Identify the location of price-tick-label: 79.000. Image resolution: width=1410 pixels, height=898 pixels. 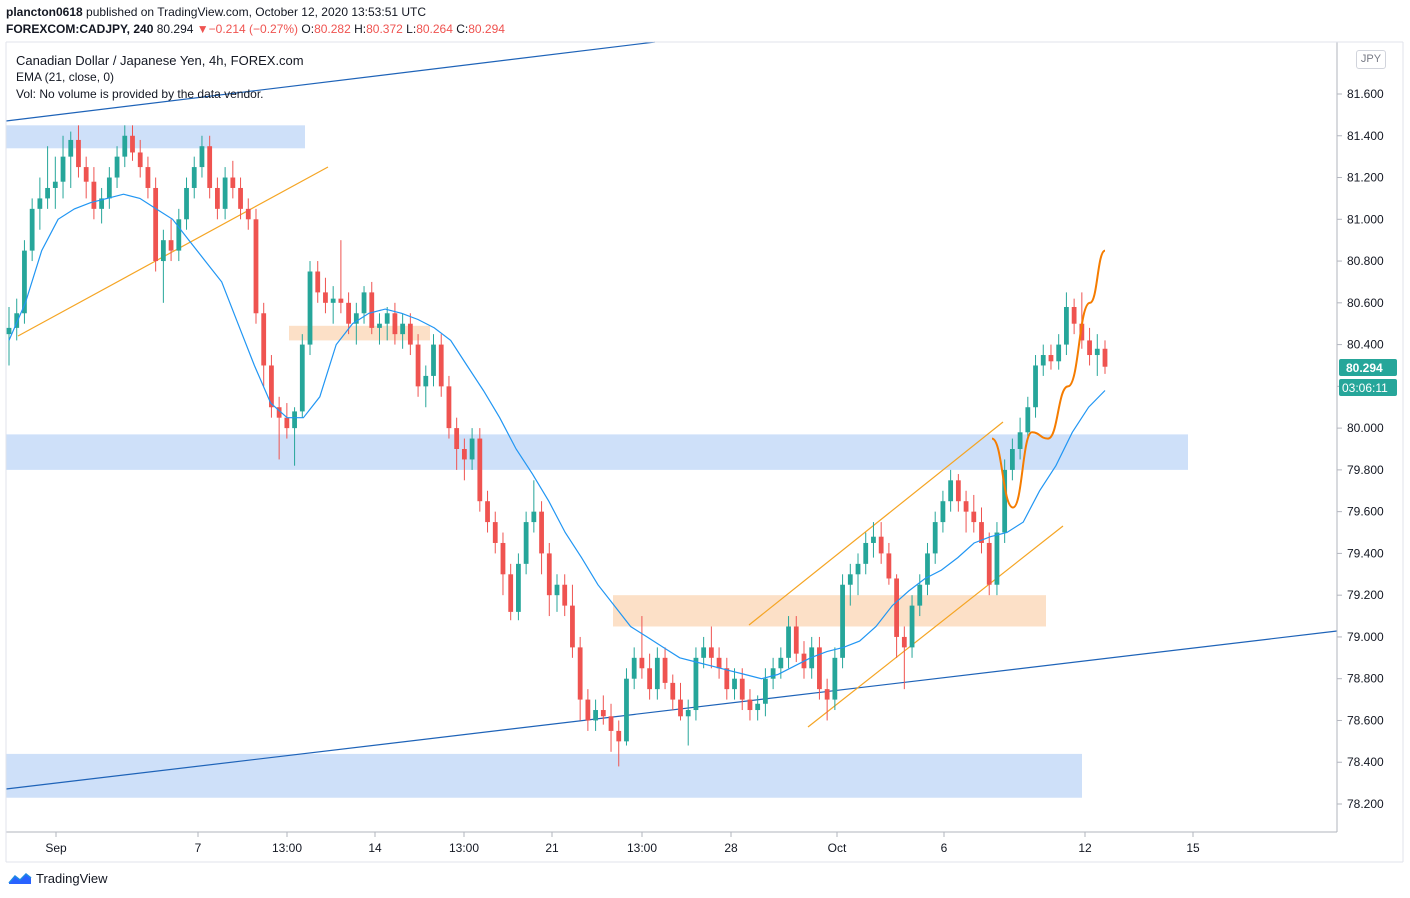
(1365, 637).